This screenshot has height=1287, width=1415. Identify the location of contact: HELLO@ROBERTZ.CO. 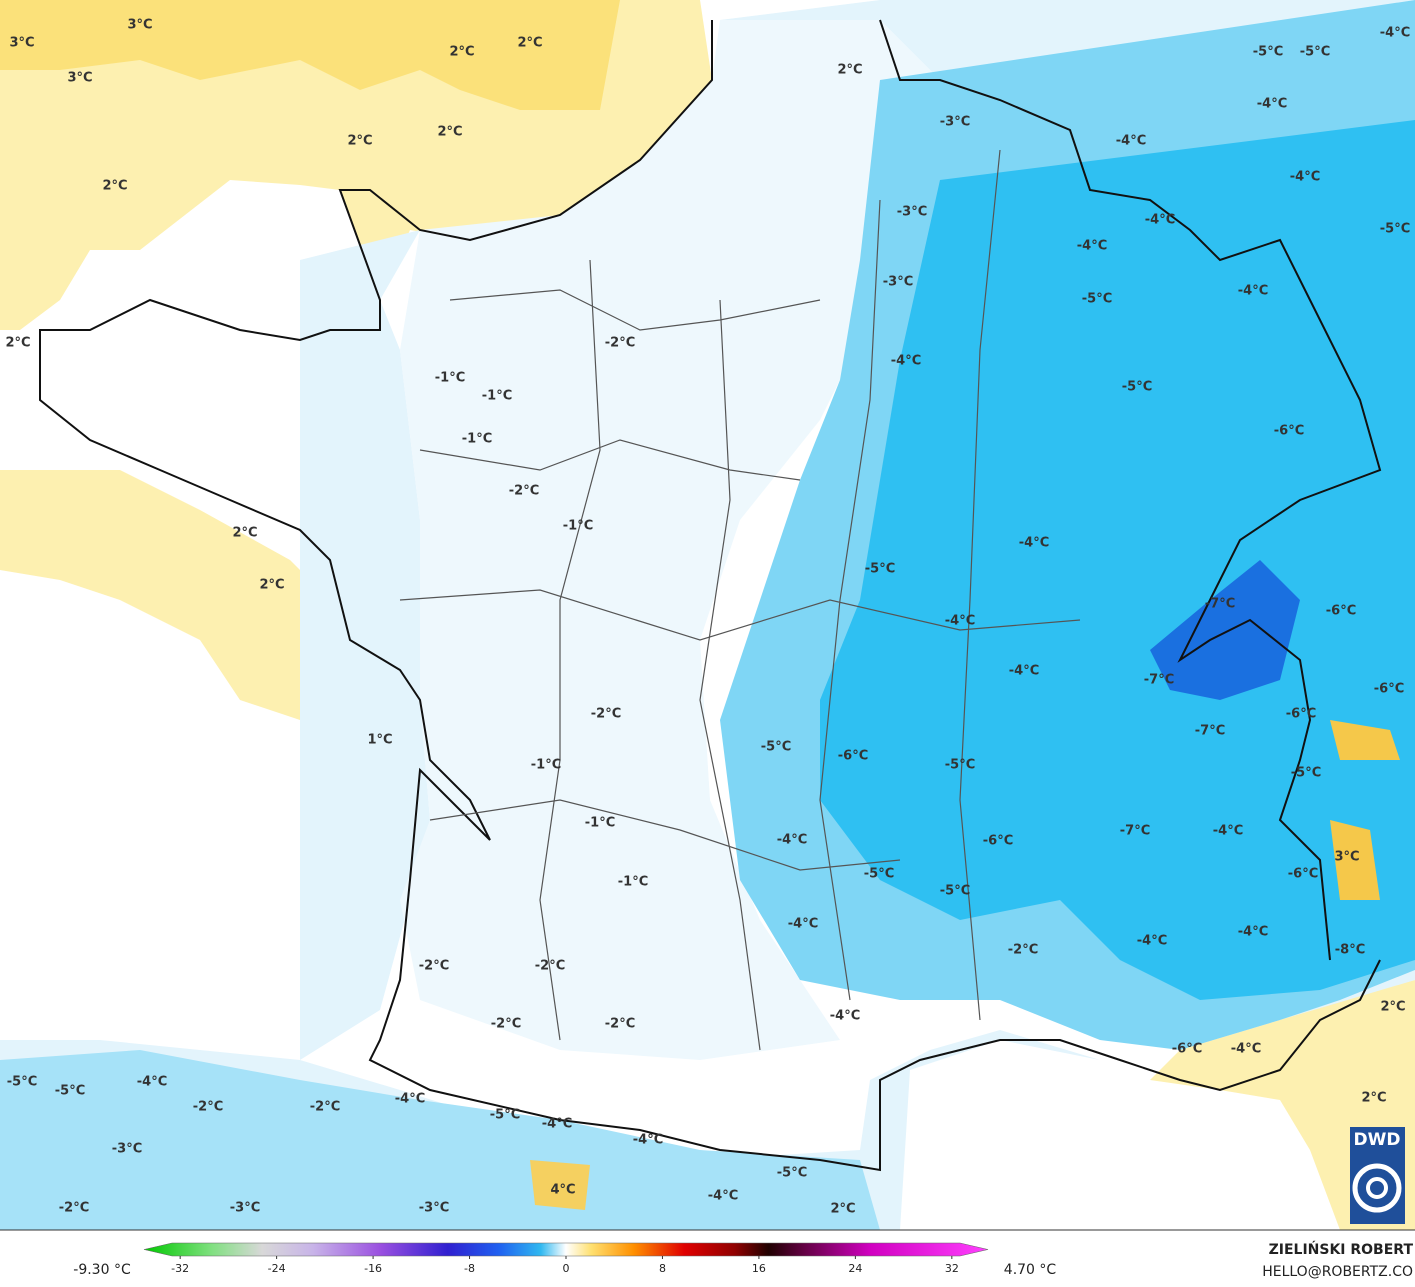
(1337, 1272).